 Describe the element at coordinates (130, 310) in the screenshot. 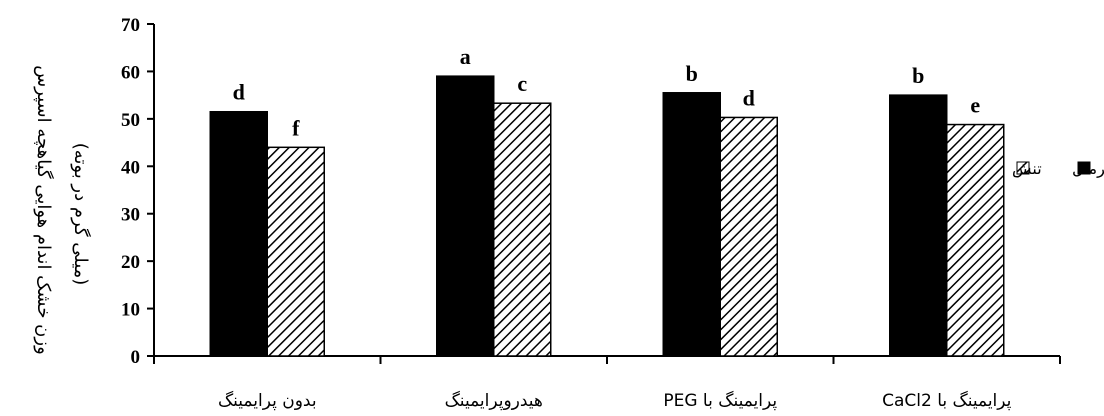

I see `y-tick-label-1: 10` at that location.